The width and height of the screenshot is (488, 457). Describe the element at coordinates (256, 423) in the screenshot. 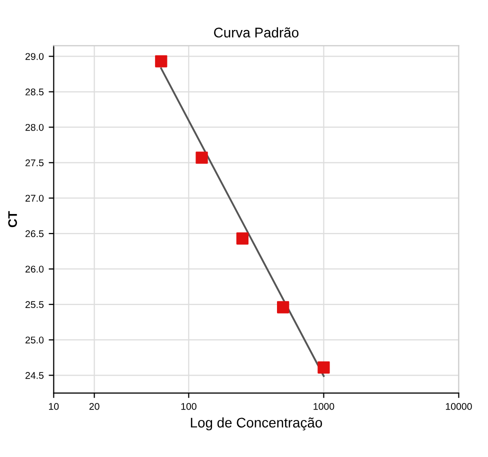

I see `x-axis-title: Log de Concentração` at that location.